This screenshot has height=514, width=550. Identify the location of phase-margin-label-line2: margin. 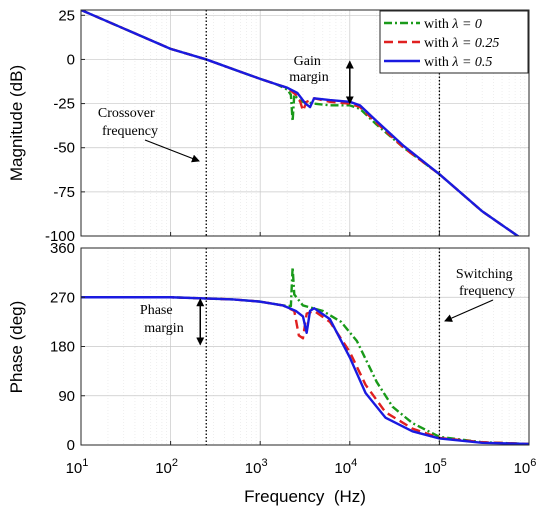
(163, 328).